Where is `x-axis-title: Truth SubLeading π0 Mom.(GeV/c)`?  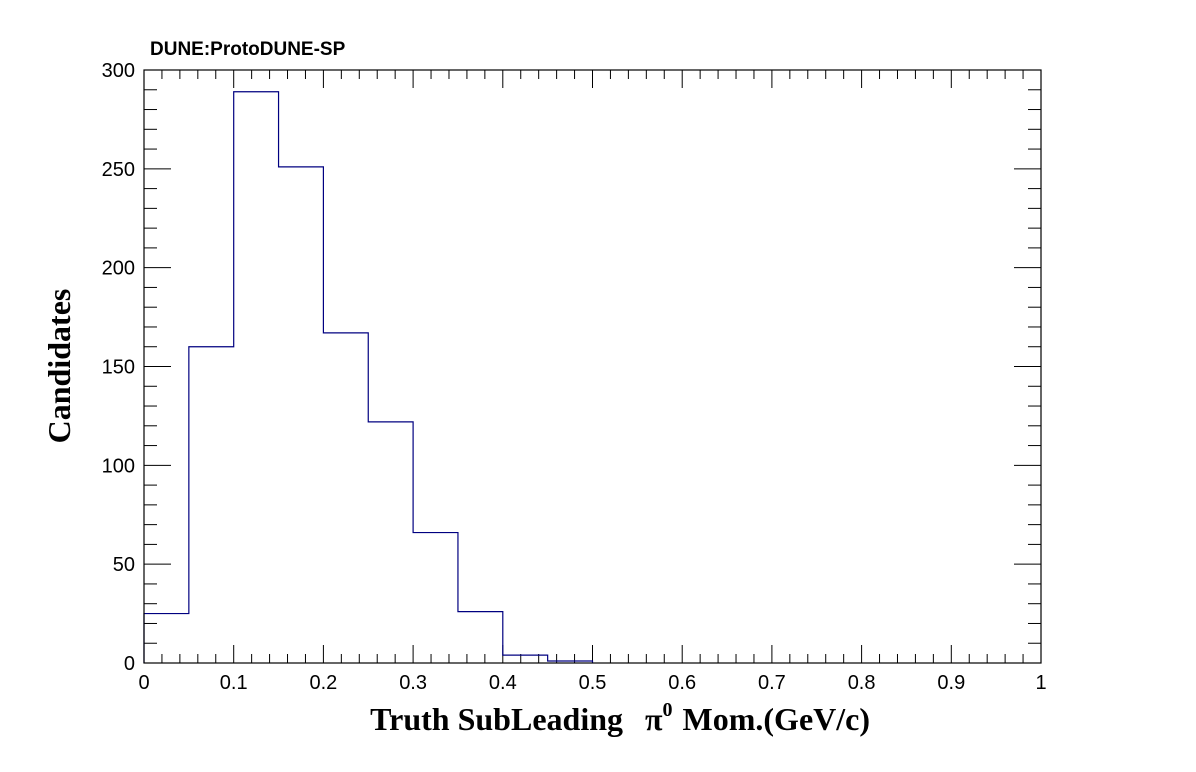
x-axis-title: Truth SubLeading π0 Mom.(GeV/c) is located at coordinates (620, 718).